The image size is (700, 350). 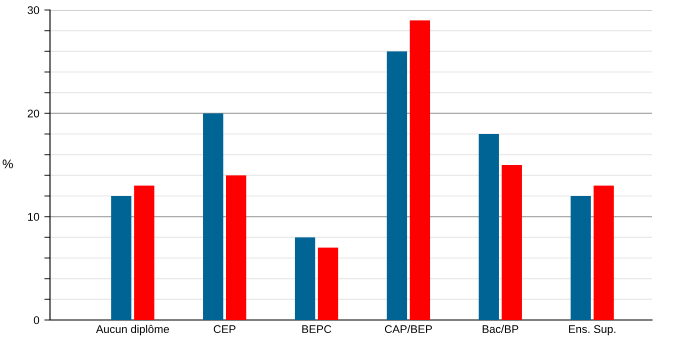 What do you see at coordinates (132, 330) in the screenshot?
I see `x-tick-label: Aucun diplôme` at bounding box center [132, 330].